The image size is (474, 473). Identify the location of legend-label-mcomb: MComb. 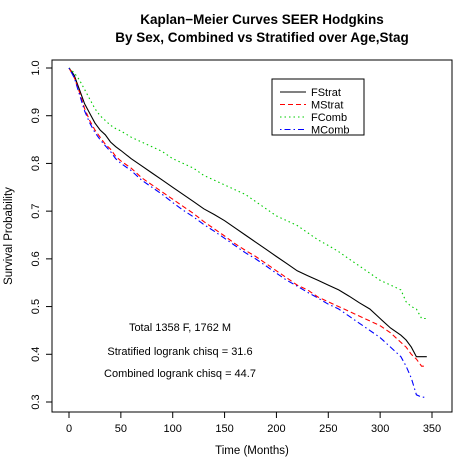
(330, 131).